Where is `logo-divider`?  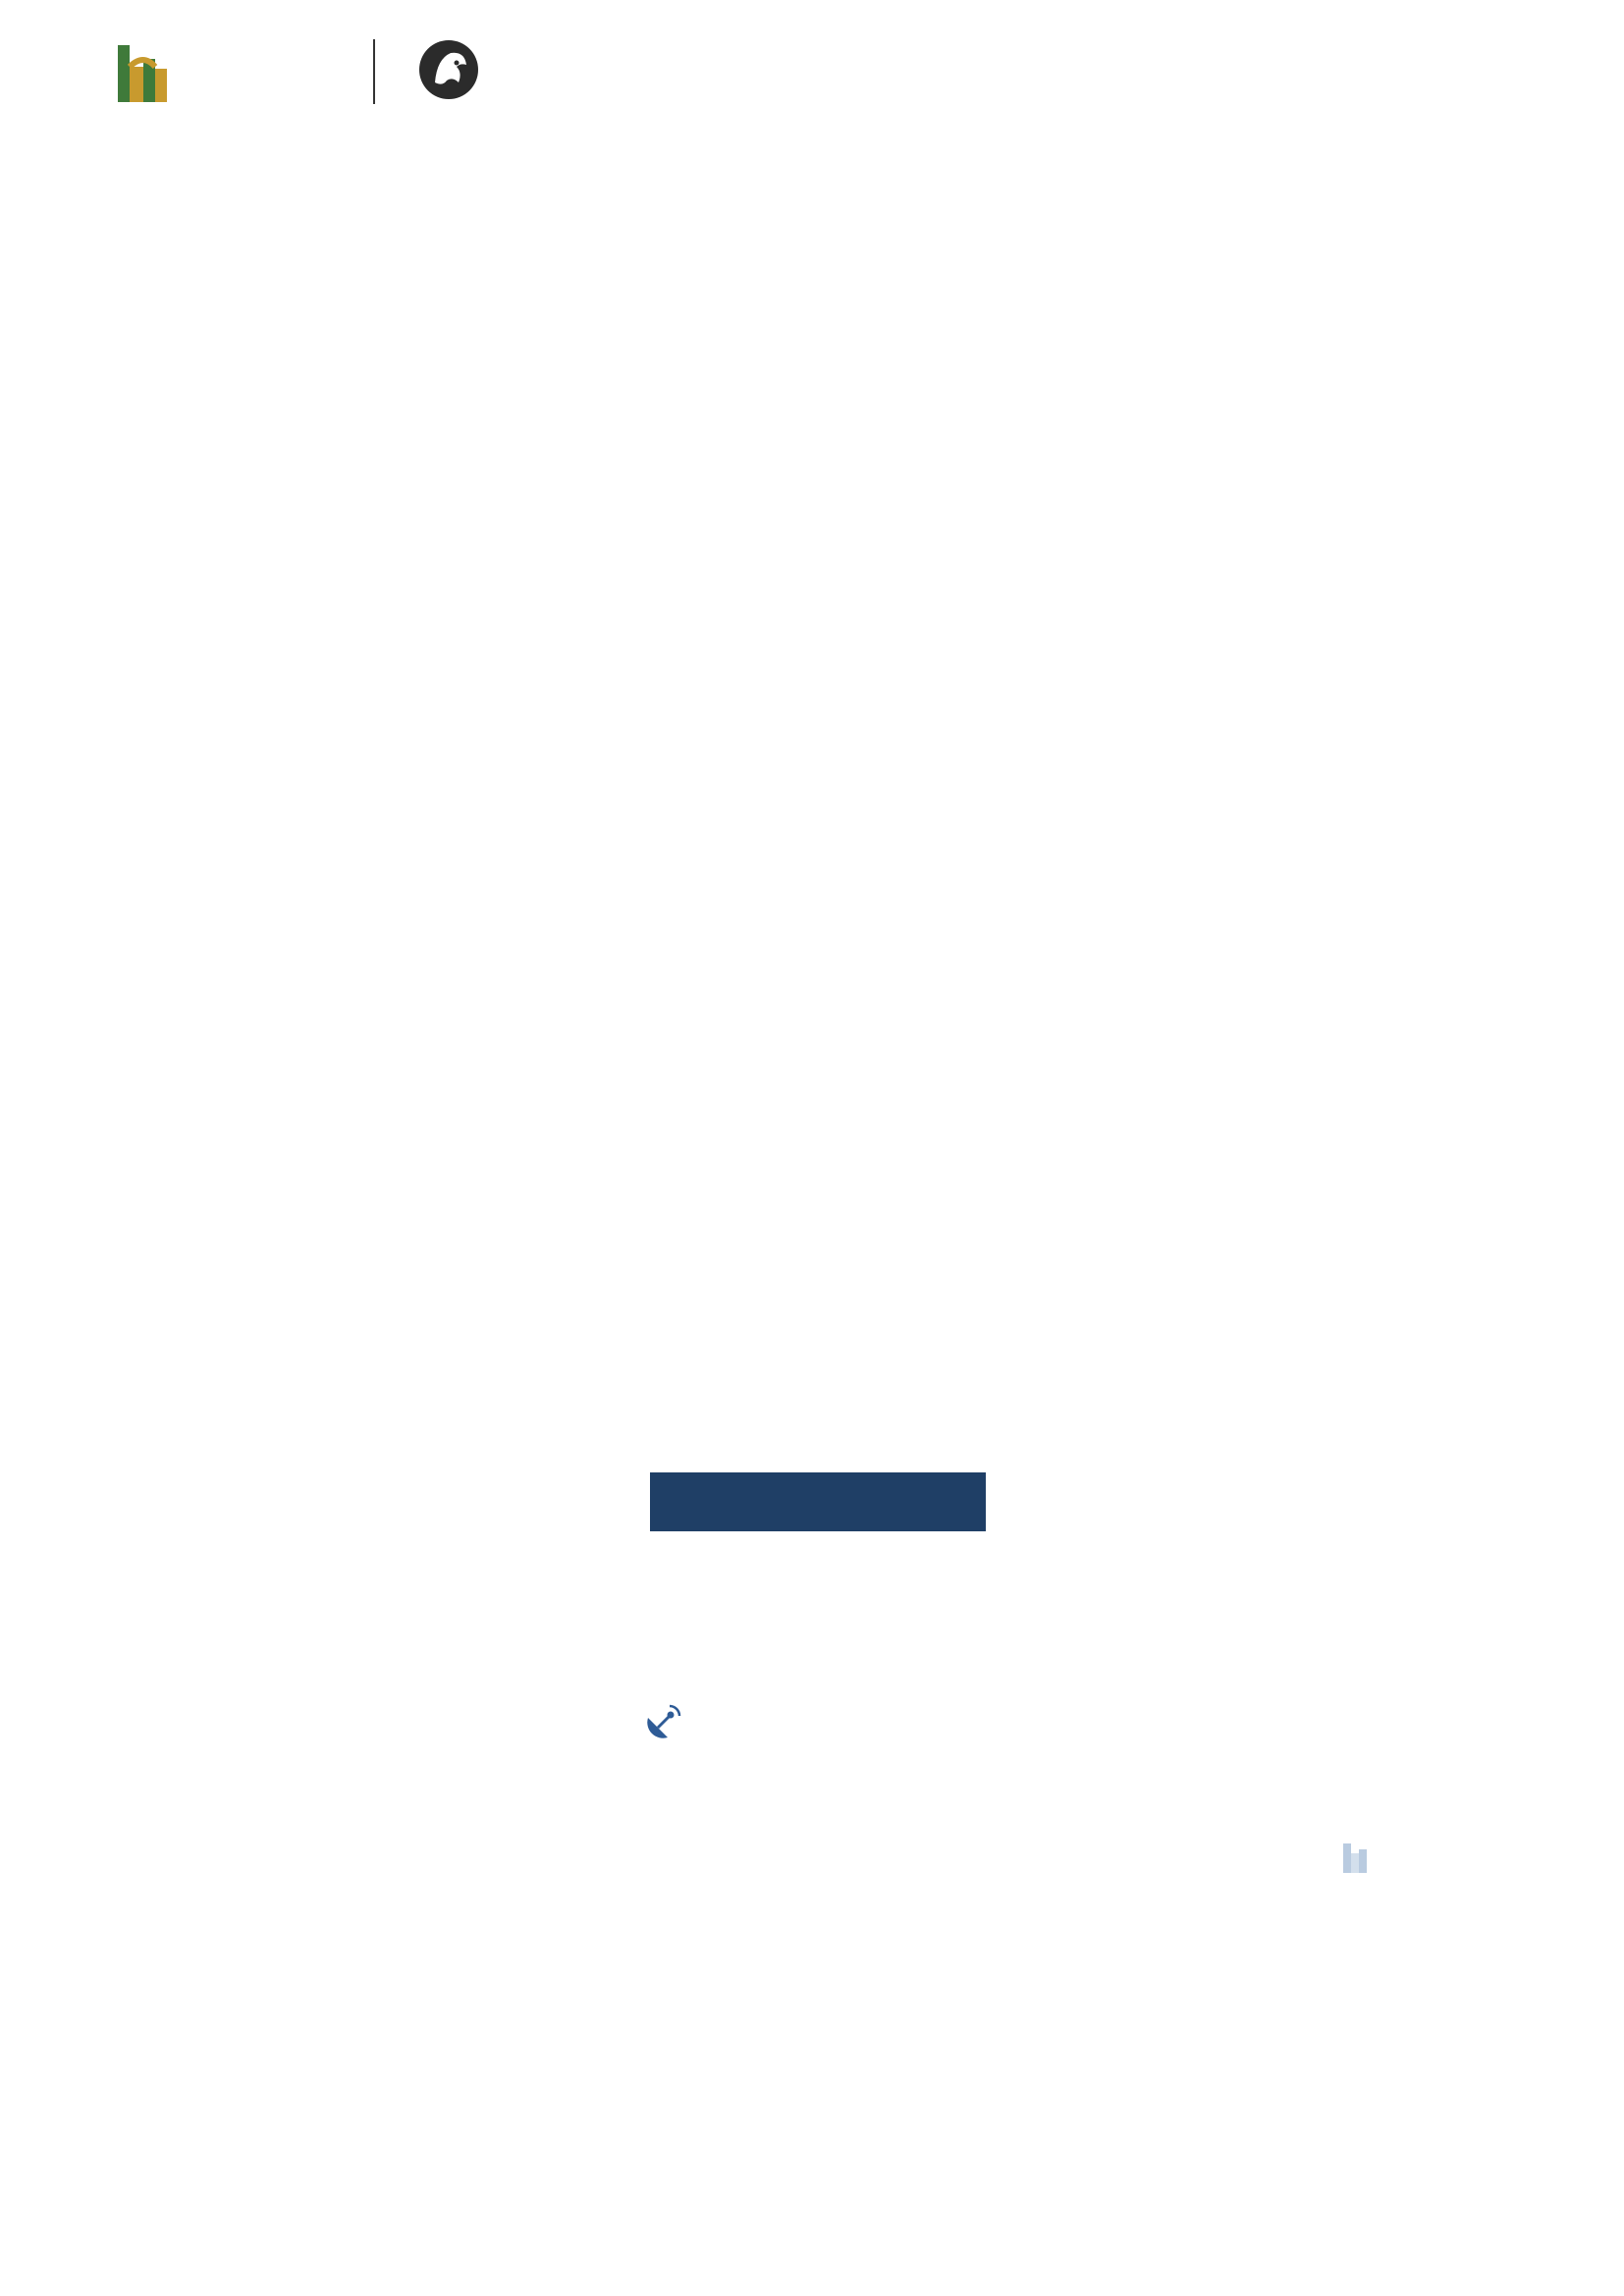
logo-divider is located at coordinates (374, 71).